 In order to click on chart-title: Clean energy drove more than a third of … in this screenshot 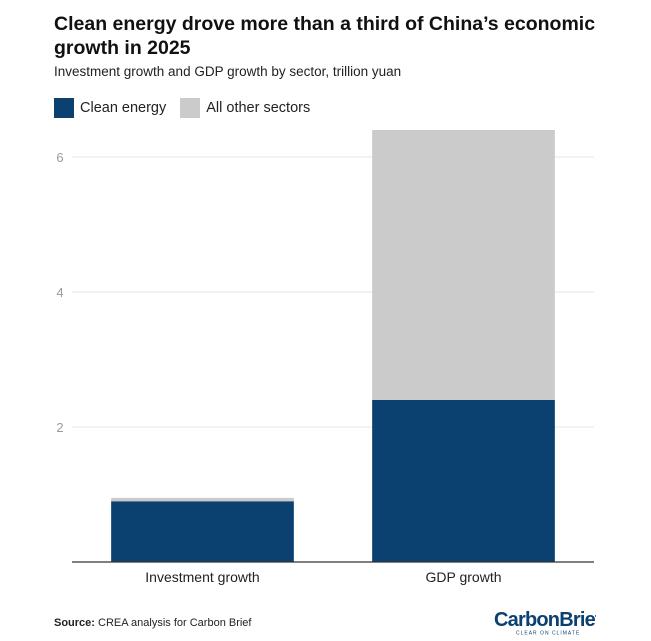, I will do `click(325, 36)`.